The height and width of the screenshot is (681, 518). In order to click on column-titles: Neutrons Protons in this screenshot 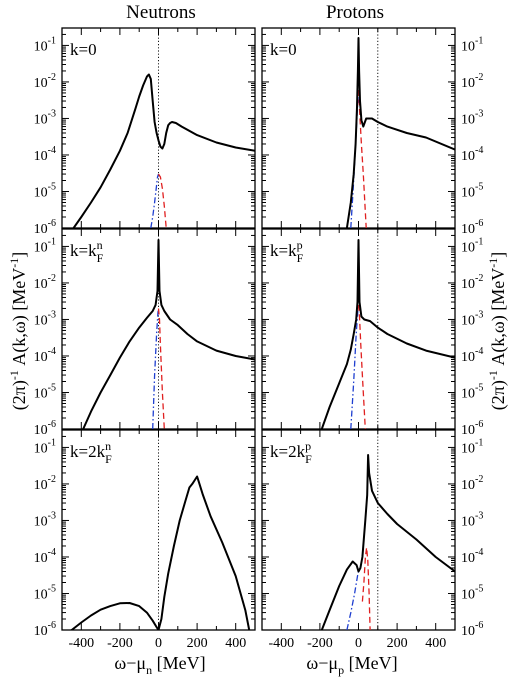, I will do `click(255, 12)`.